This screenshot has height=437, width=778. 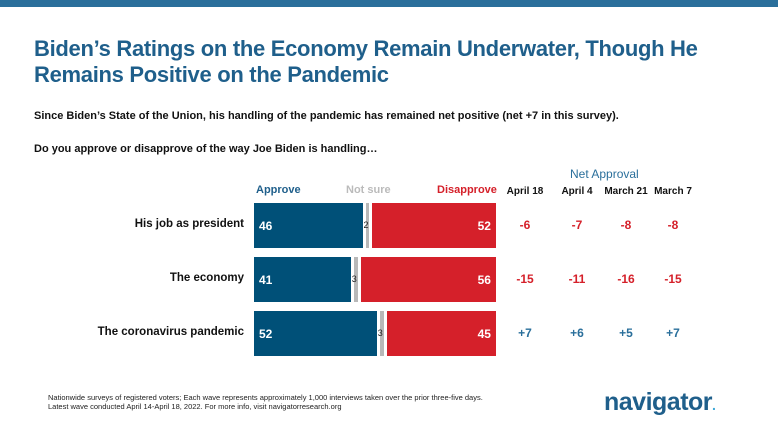 I want to click on net-approval-value: +5, so click(x=626, y=333).